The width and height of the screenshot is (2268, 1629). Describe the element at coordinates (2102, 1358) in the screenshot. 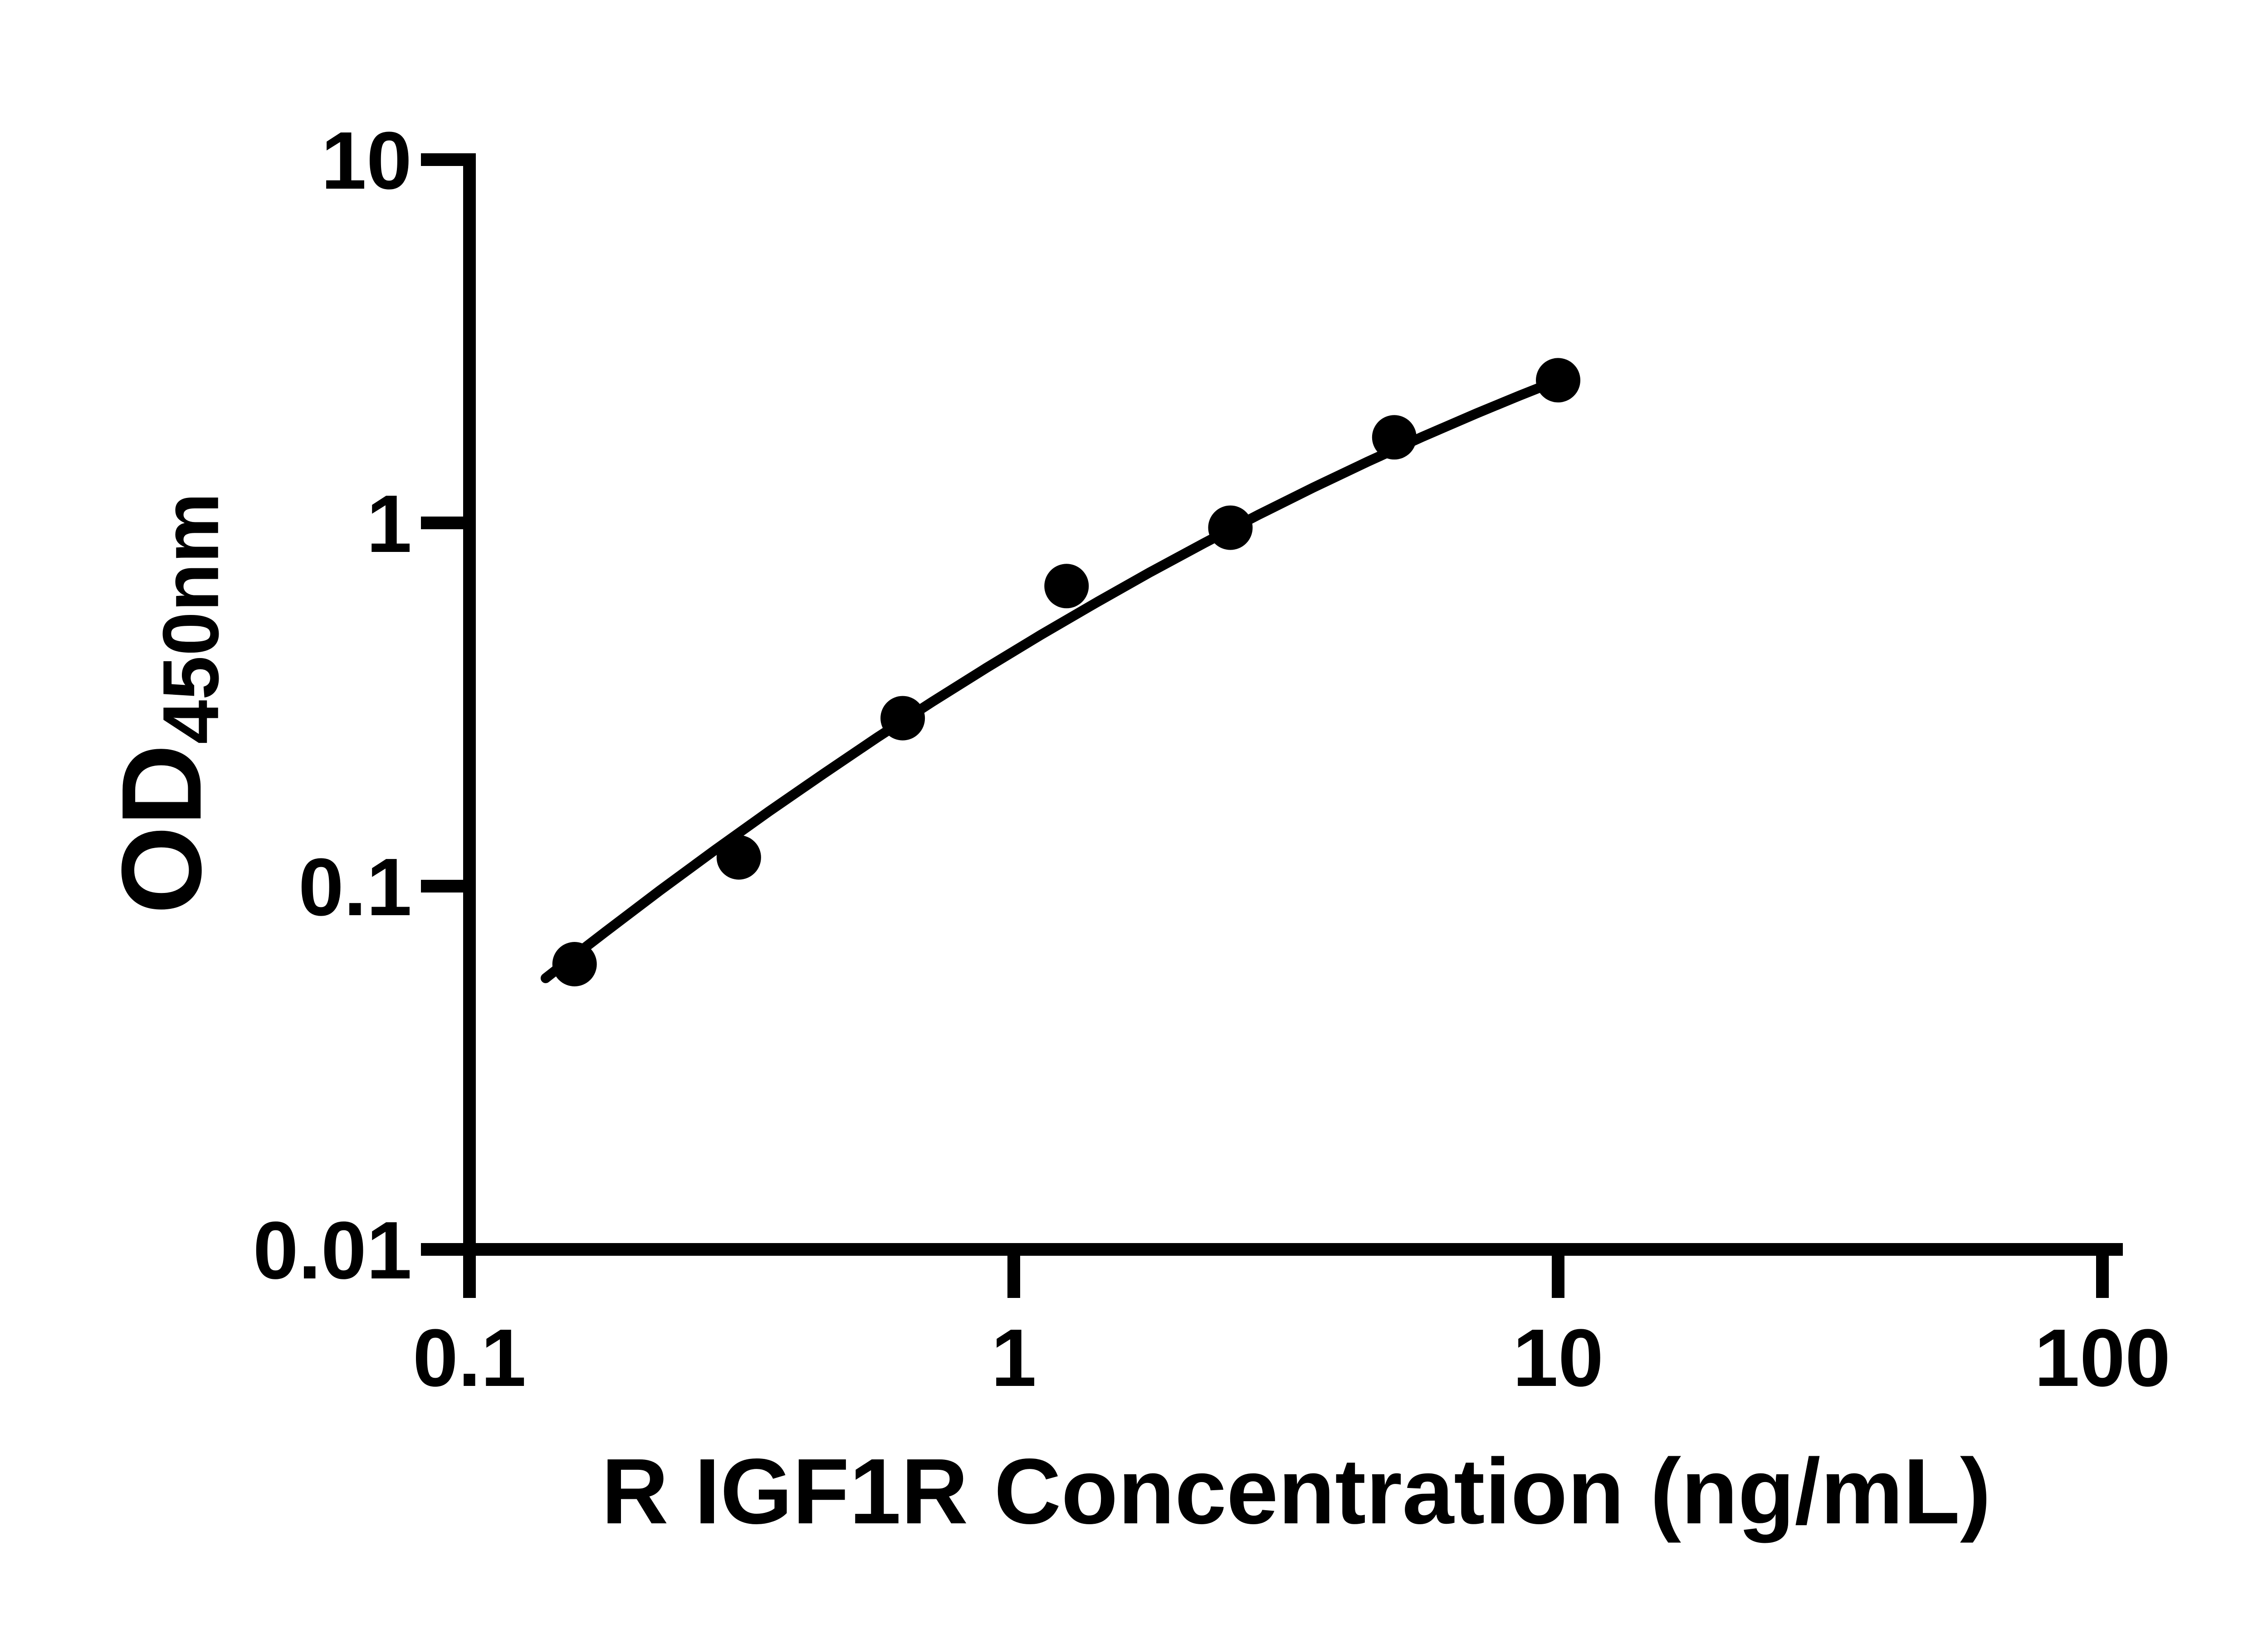

I see `x-tick-label-100: 100` at that location.